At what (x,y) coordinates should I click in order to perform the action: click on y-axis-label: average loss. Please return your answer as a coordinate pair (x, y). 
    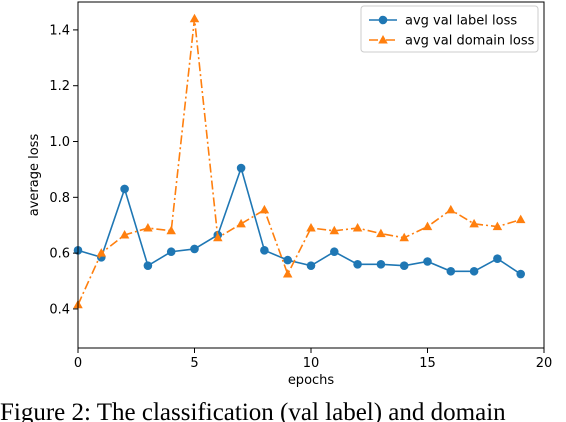
    Looking at the image, I should click on (34, 175).